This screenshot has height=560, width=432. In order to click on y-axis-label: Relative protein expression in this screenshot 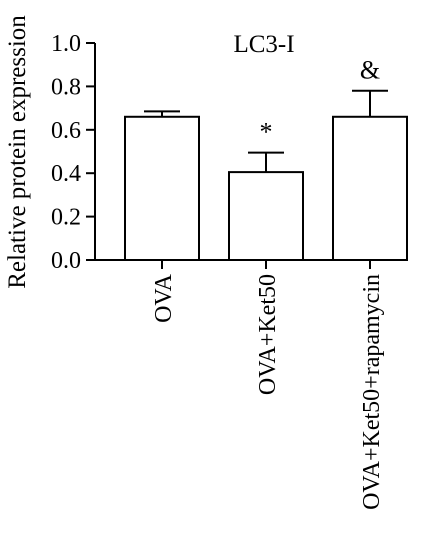, I will do `click(17, 152)`.